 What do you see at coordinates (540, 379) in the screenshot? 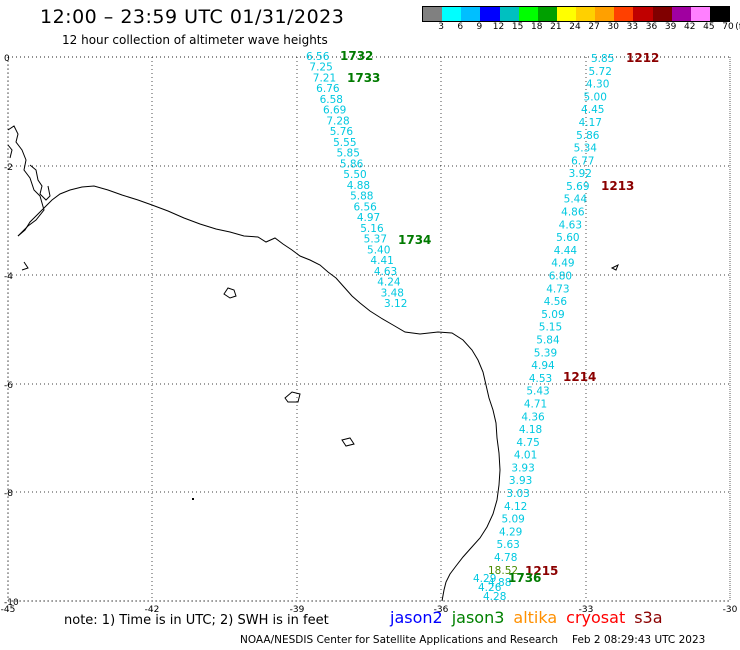
I see `wave-height-label: 4.53` at bounding box center [540, 379].